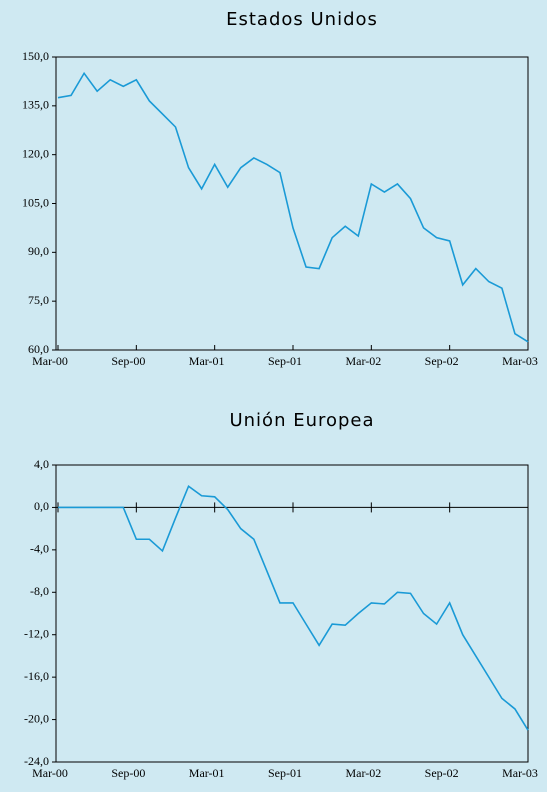 This screenshot has height=792, width=547. What do you see at coordinates (38, 300) in the screenshot?
I see `y-tick-label: 75,0` at bounding box center [38, 300].